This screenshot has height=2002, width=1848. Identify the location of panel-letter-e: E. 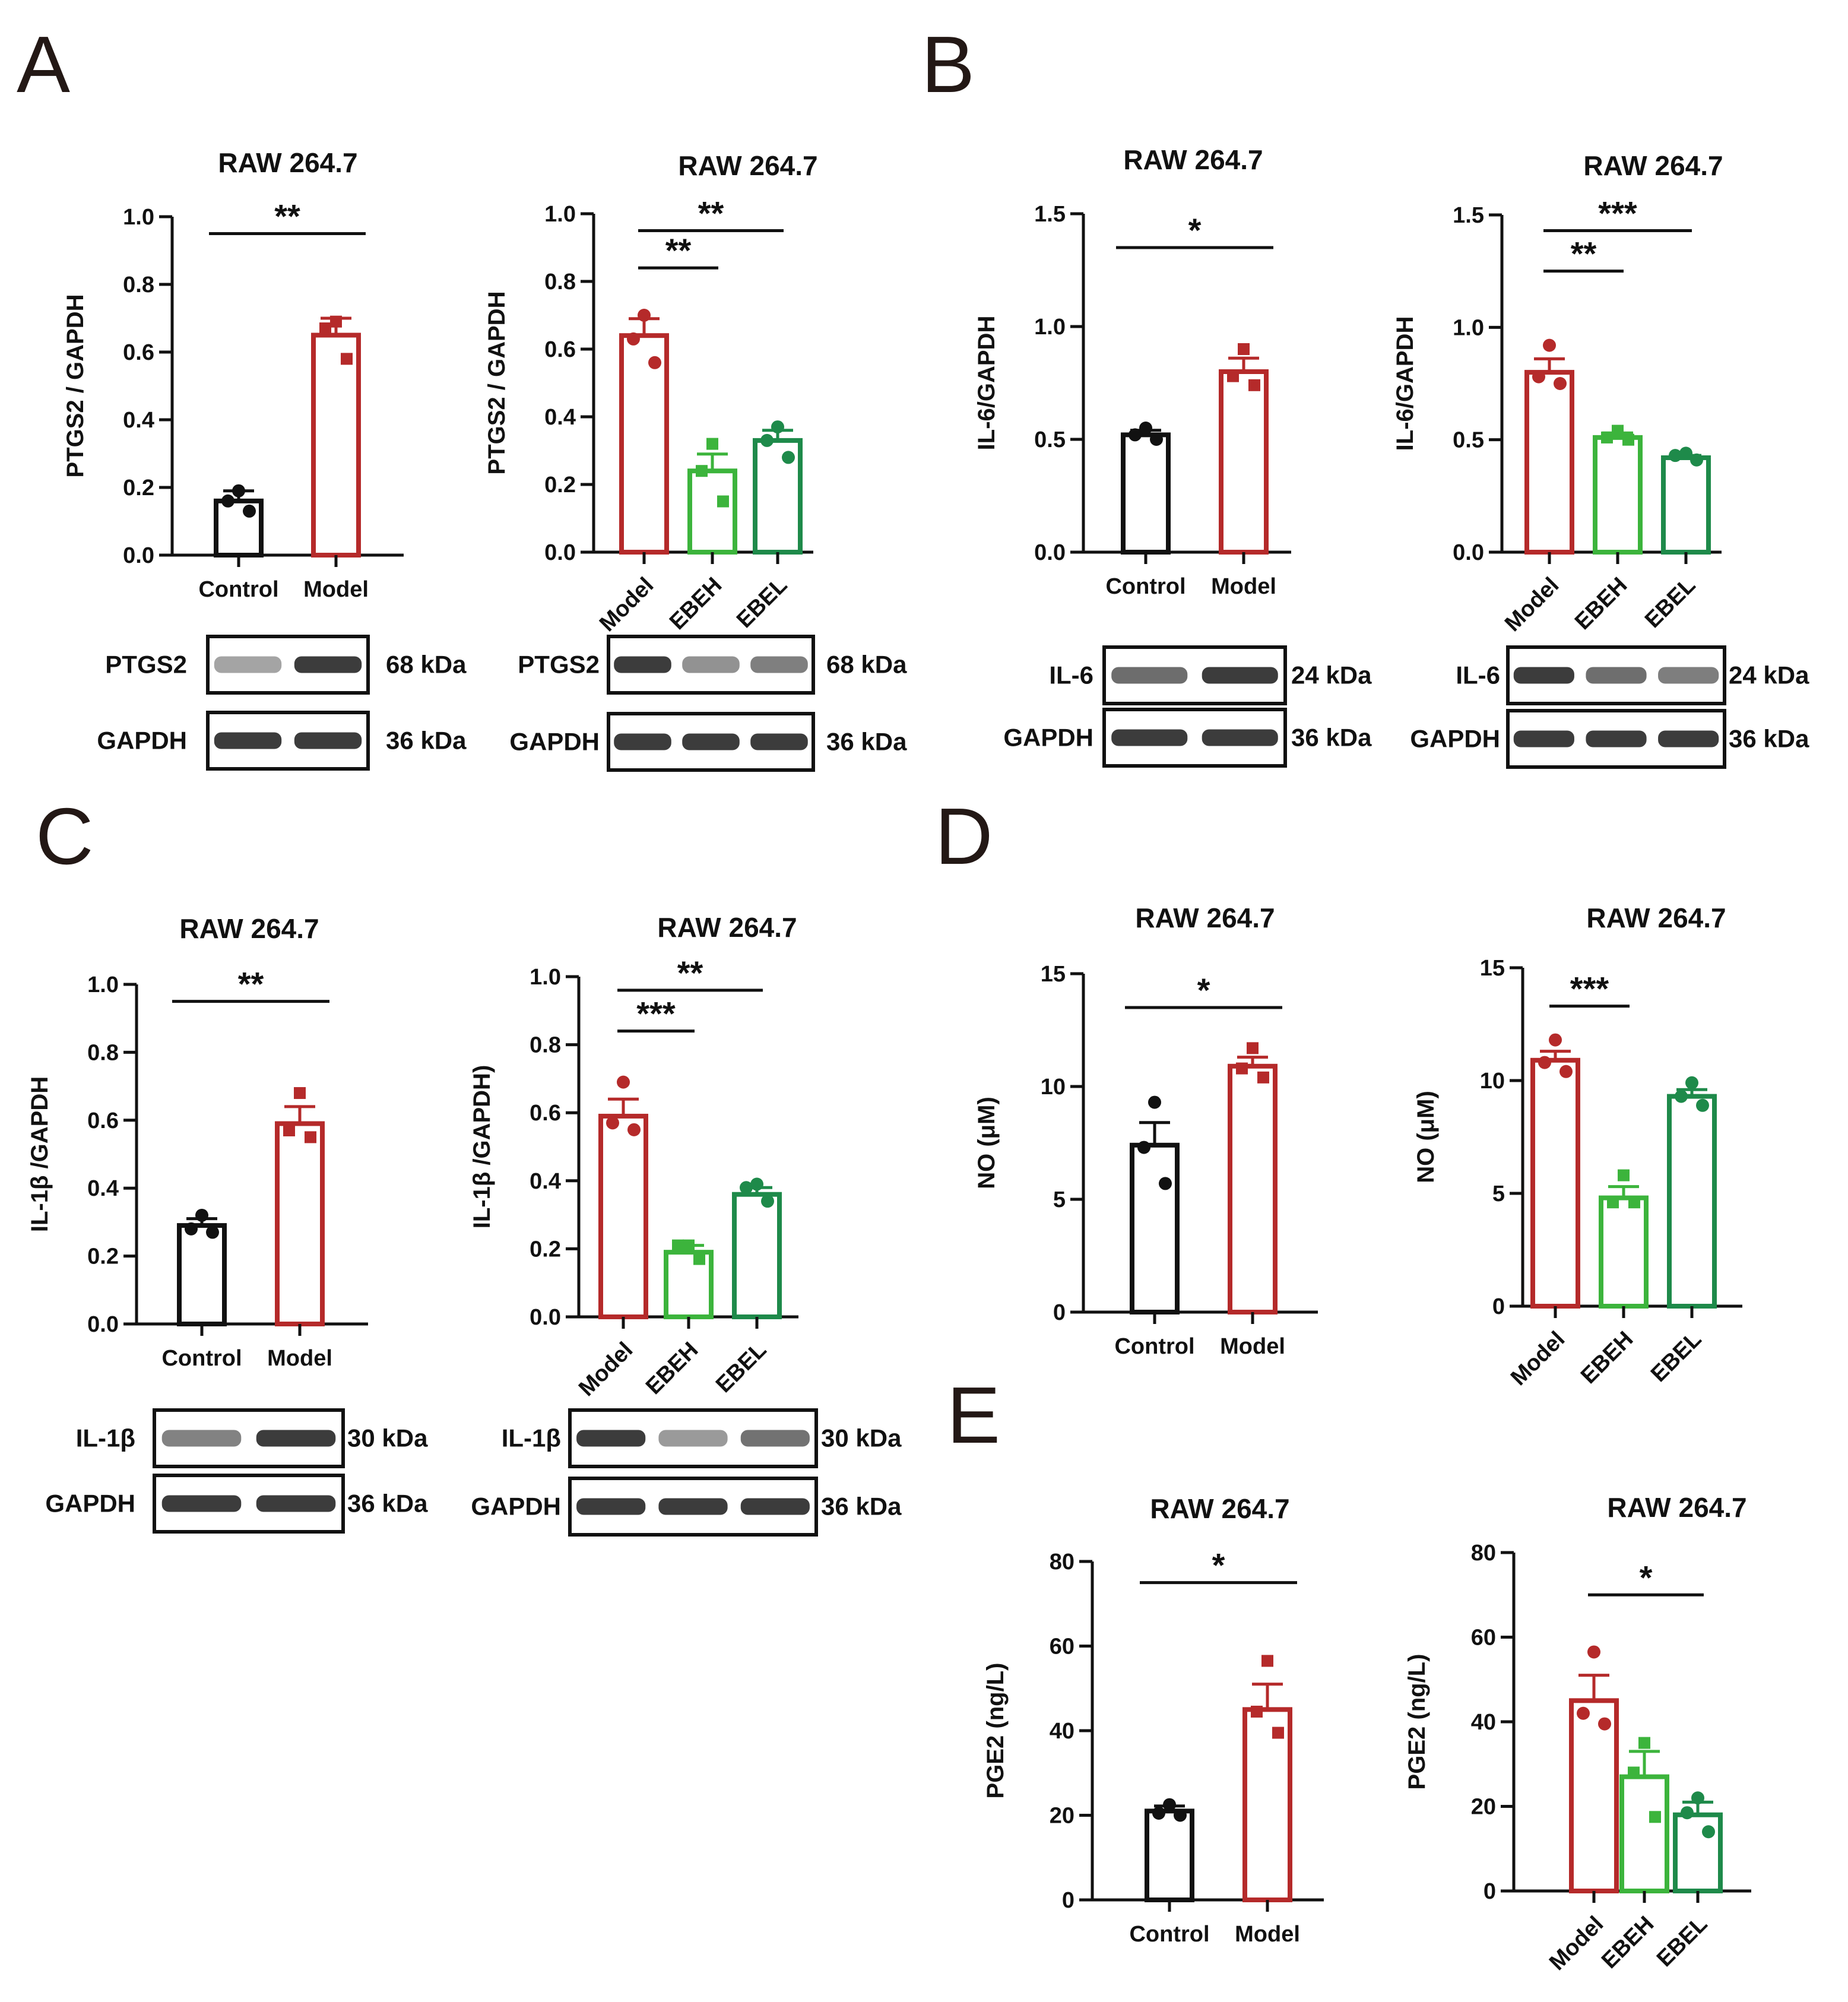
(973, 1415).